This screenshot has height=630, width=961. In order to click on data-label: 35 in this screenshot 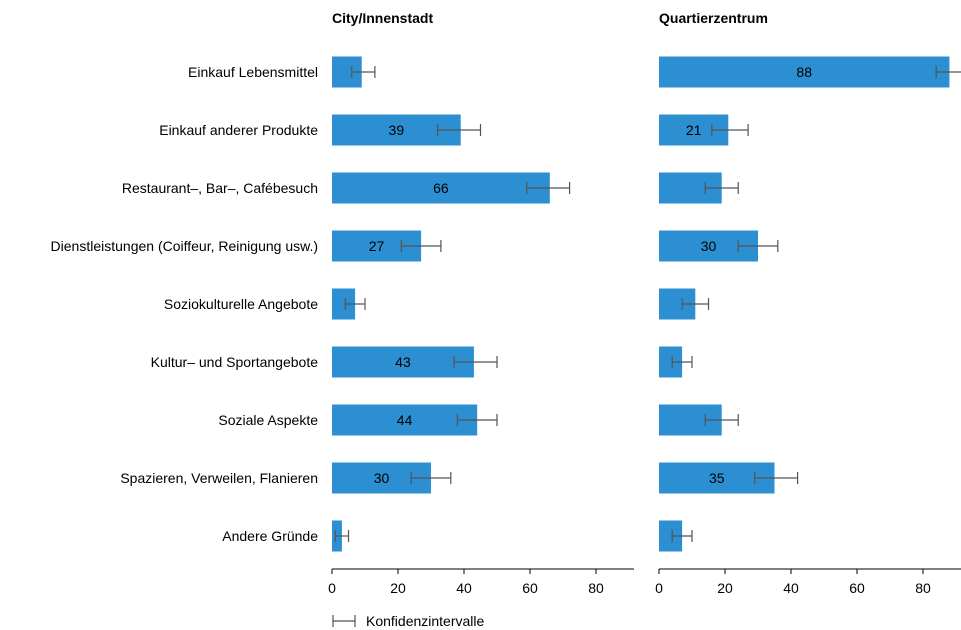, I will do `click(717, 478)`.